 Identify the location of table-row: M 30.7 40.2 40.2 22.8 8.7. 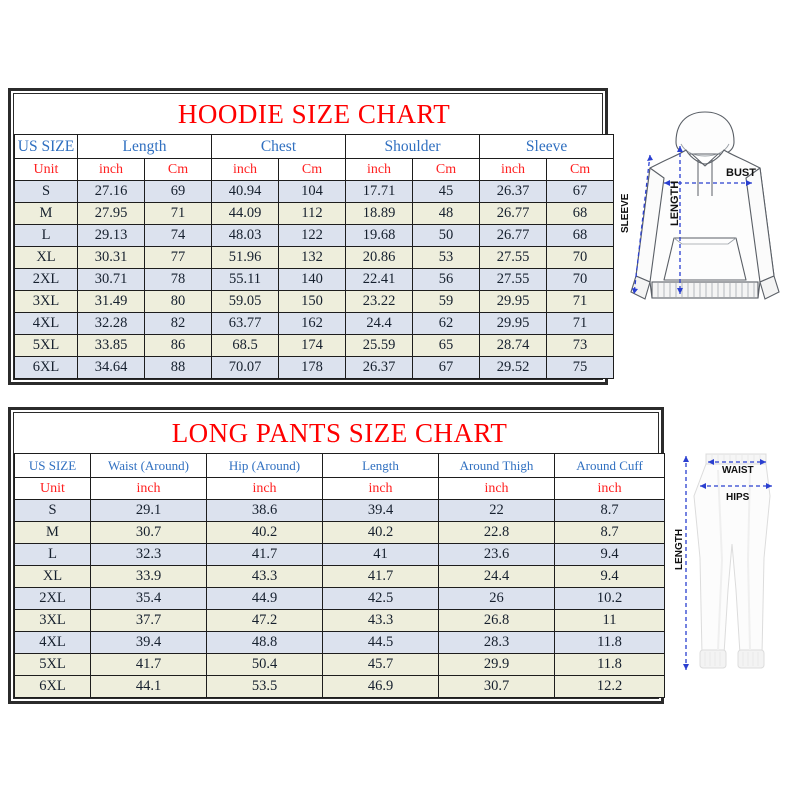
(340, 532).